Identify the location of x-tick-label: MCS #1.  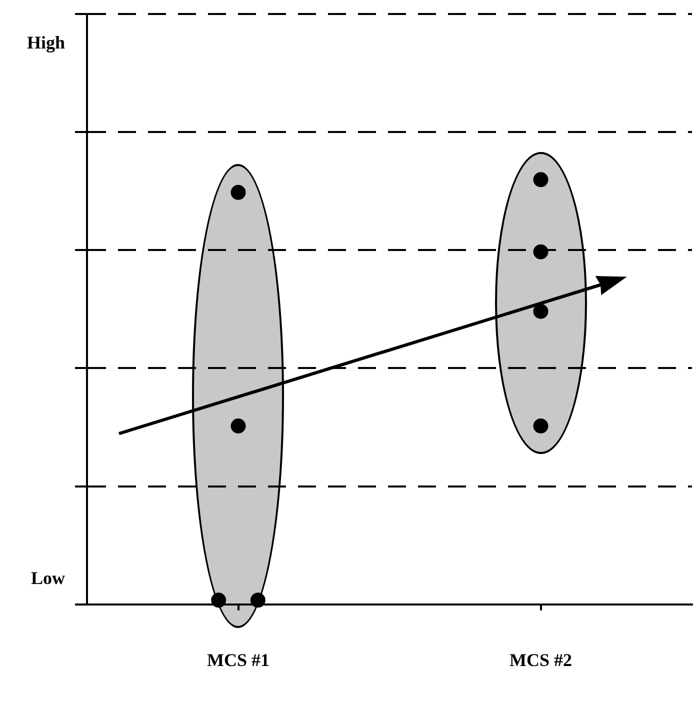
(238, 660).